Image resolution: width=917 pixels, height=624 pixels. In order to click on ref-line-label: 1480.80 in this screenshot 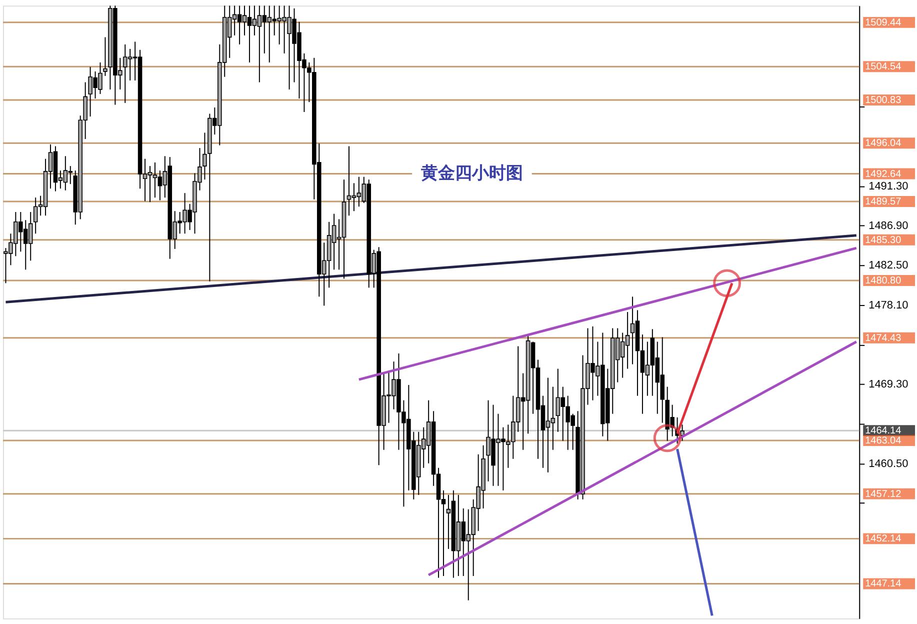, I will do `click(883, 280)`.